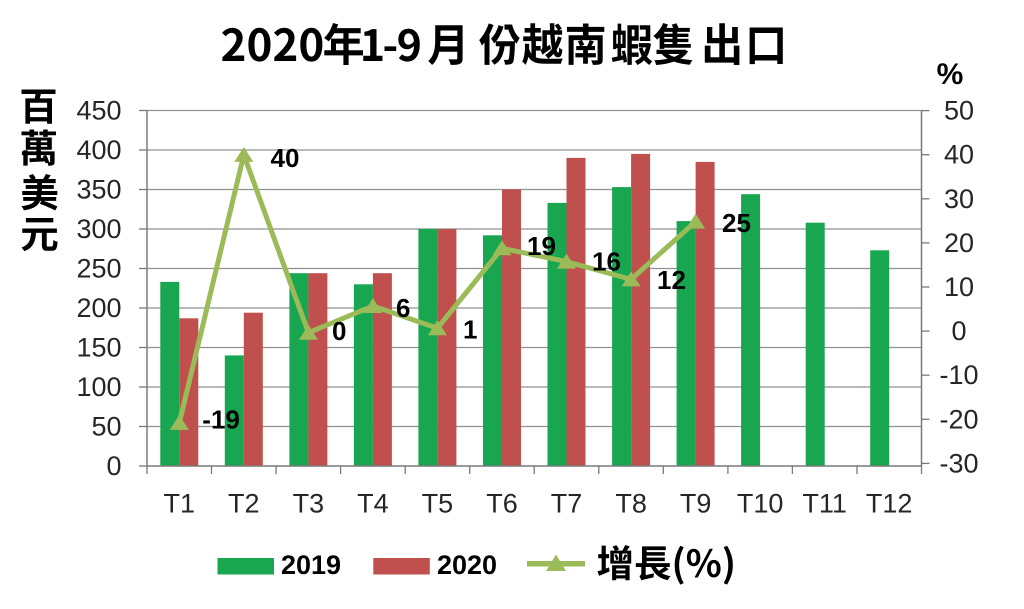  Describe the element at coordinates (958, 463) in the screenshot. I see `svg-text: -30` at that location.